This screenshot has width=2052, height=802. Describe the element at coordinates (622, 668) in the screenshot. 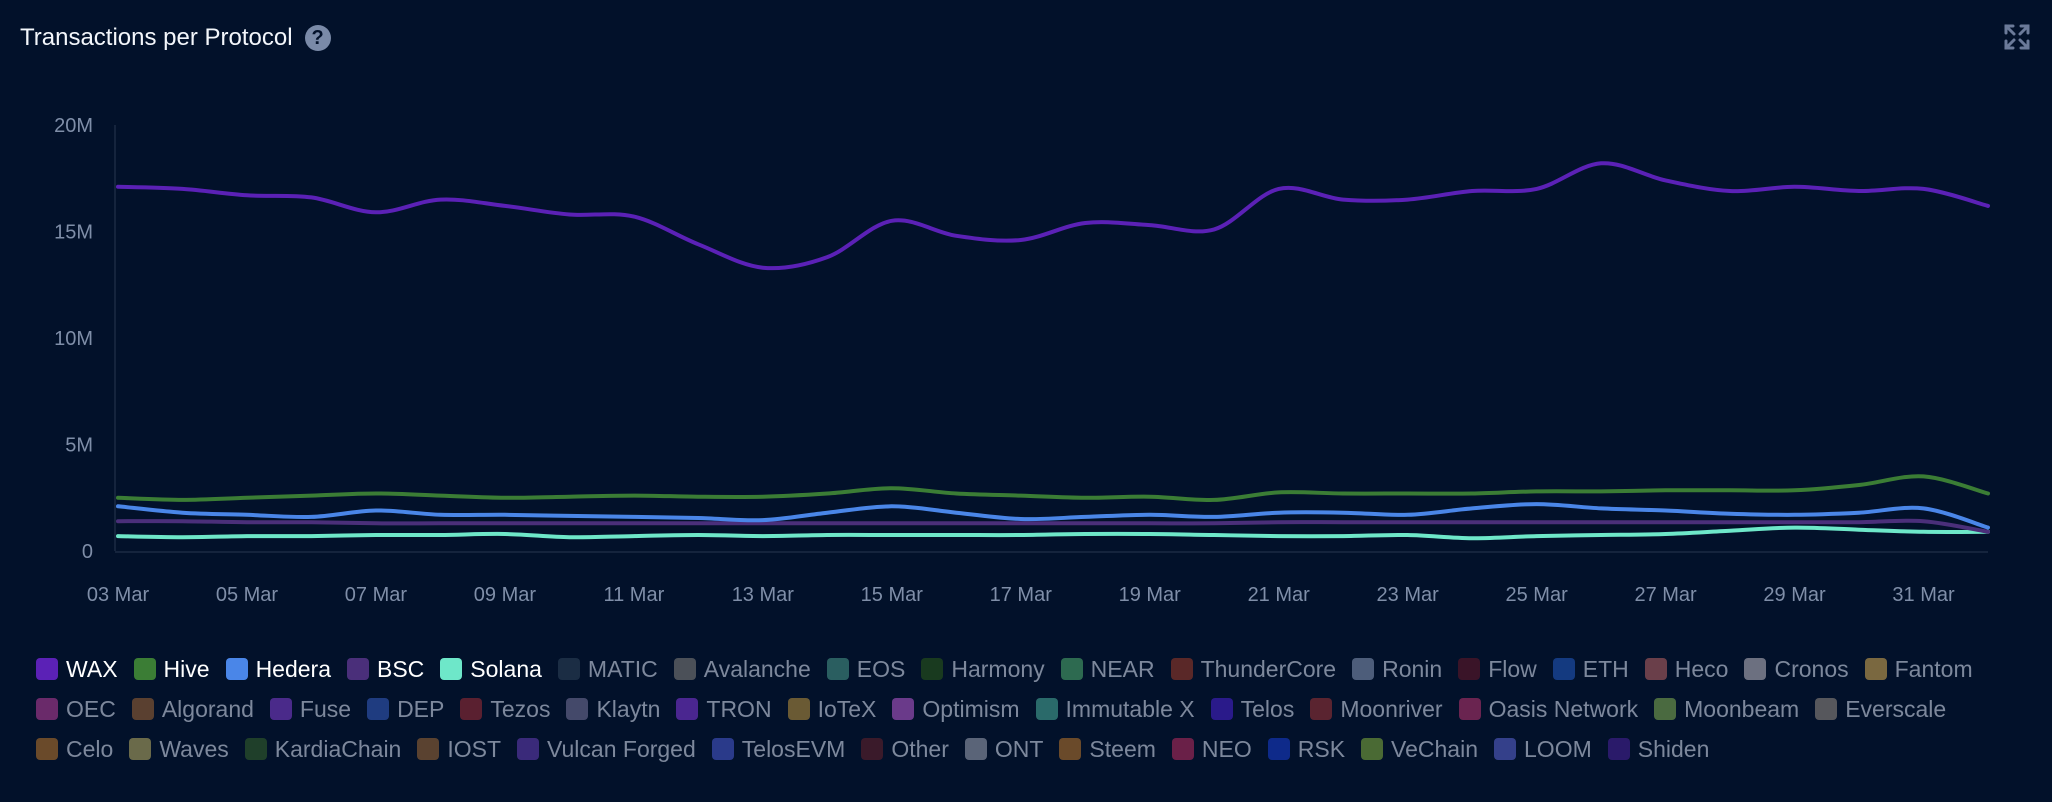

I see `legend-label: MATIC` at that location.